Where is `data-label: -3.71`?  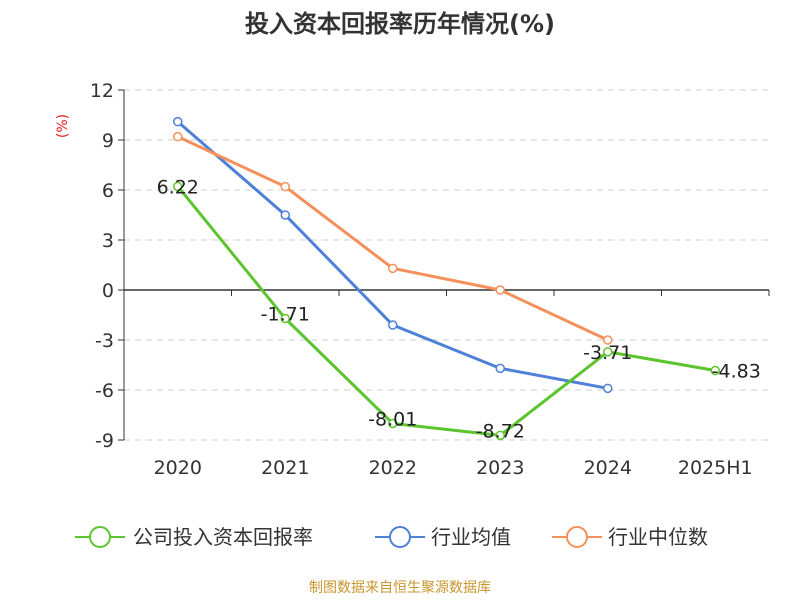
data-label: -3.71 is located at coordinates (607, 353).